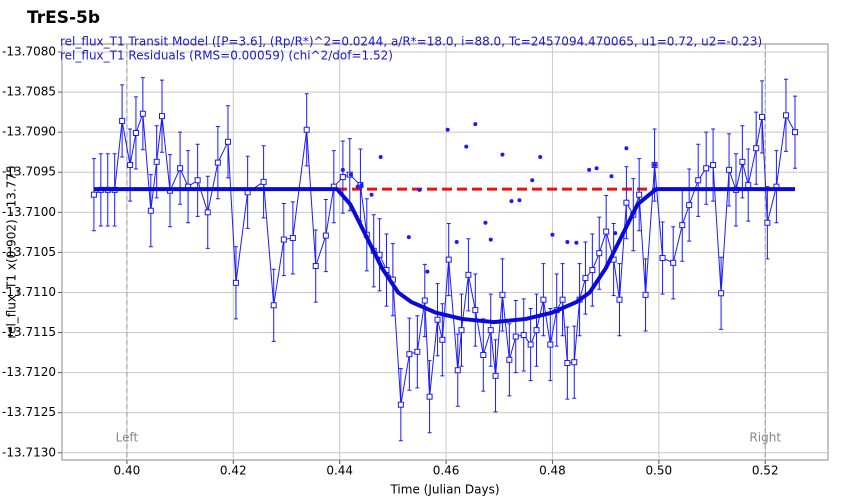  I want to click on x-tick-label: 0.44, so click(339, 471).